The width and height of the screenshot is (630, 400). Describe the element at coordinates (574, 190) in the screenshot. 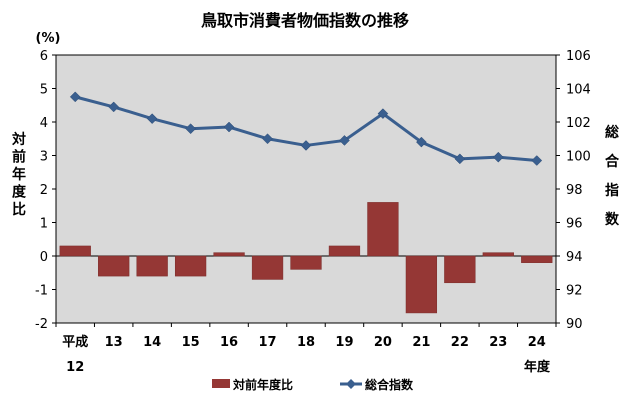

I see `y-right-tick-label: 98` at that location.